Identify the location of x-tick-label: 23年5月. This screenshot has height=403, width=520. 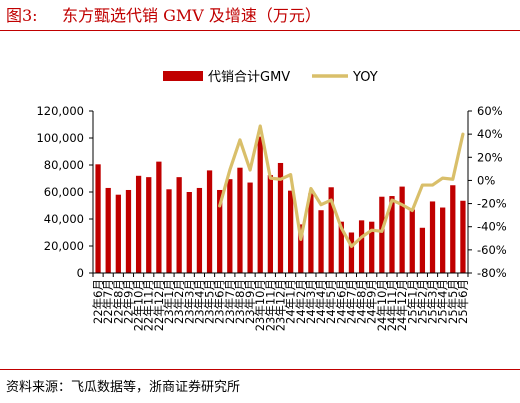
(210, 301).